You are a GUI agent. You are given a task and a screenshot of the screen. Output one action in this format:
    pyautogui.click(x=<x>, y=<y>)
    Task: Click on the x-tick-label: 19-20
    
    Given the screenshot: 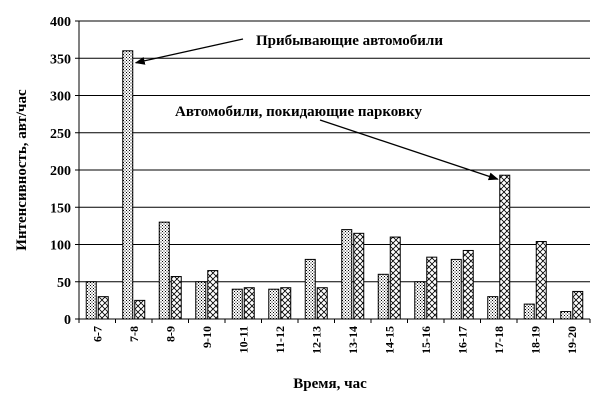 What is the action you would take?
    pyautogui.click(x=572, y=340)
    